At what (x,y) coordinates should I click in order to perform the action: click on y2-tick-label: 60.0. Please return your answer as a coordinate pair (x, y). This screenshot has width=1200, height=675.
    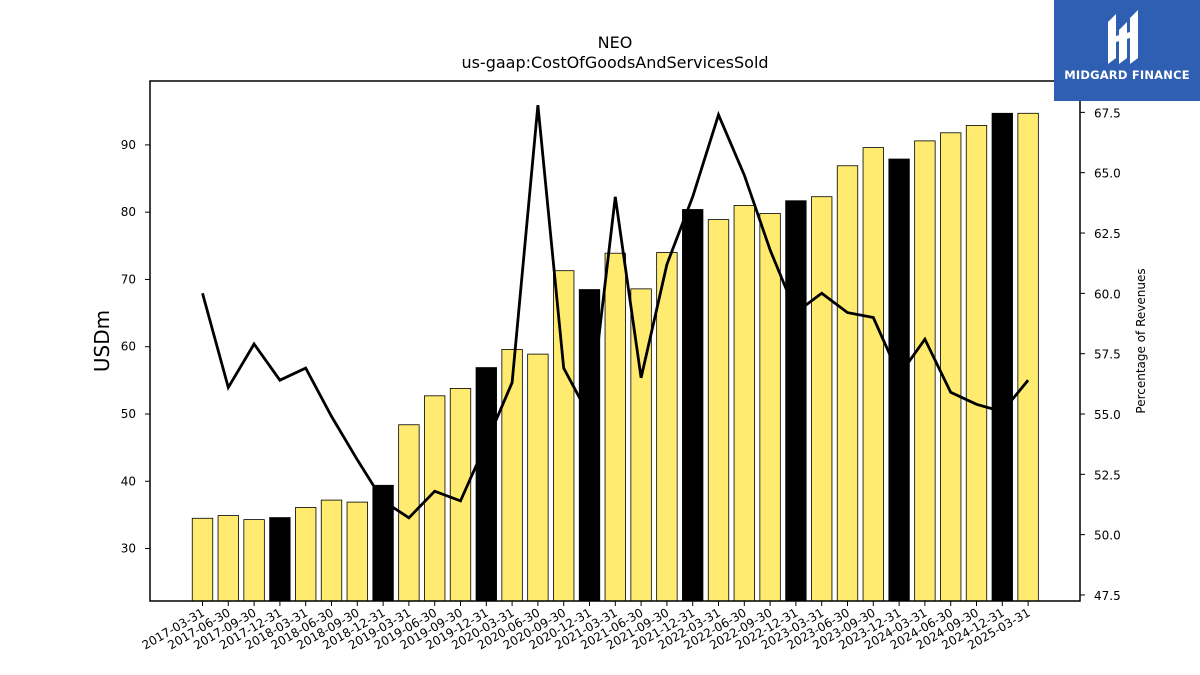
    Looking at the image, I should click on (1107, 294).